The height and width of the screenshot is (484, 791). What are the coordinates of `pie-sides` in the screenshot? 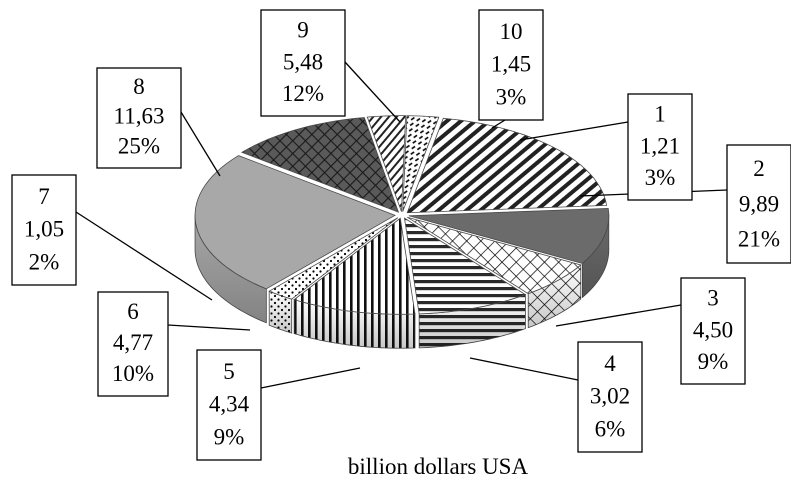 It's located at (402, 281).